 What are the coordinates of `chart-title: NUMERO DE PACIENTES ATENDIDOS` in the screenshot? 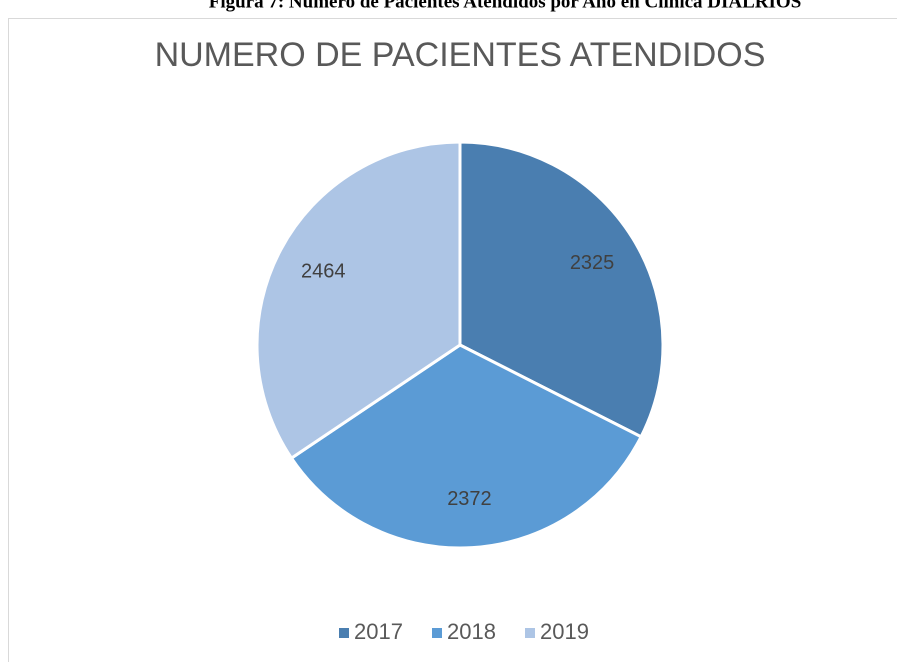 It's located at (460, 55).